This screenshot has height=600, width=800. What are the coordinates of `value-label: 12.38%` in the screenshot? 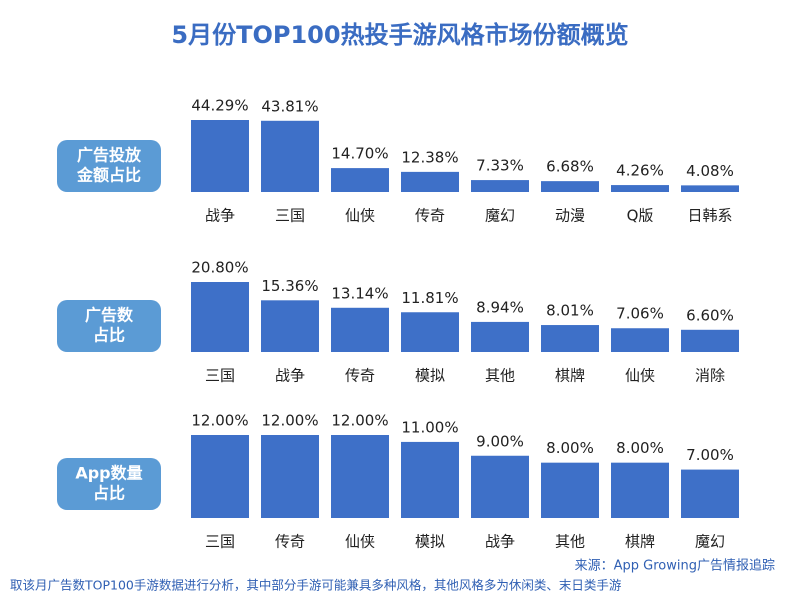 It's located at (429, 157).